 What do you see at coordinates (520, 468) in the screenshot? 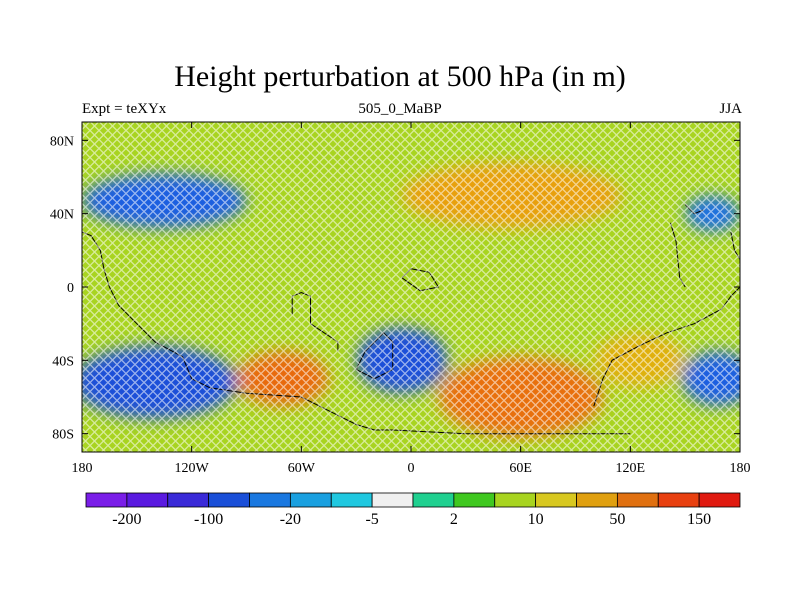
I see `x-tick-label: 60E` at bounding box center [520, 468].